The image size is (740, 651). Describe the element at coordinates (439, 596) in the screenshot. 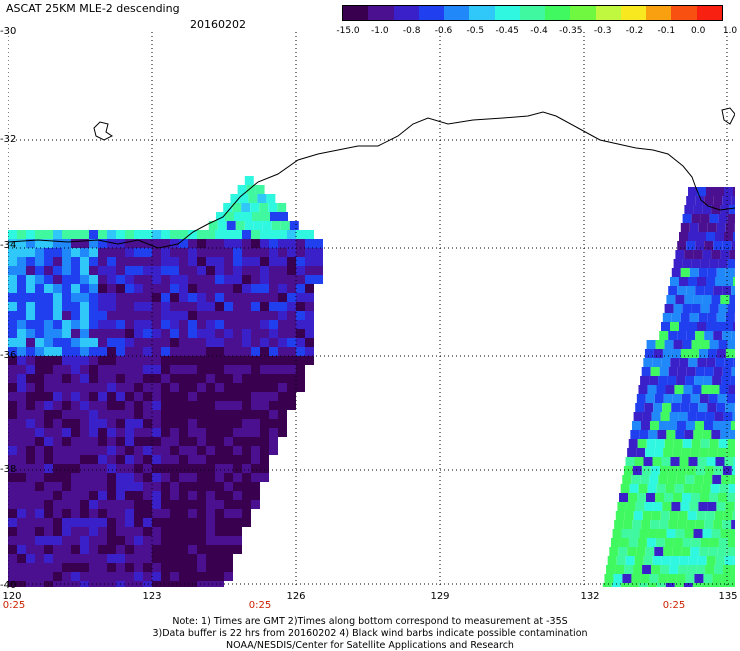

I see `lon-label: 129` at that location.